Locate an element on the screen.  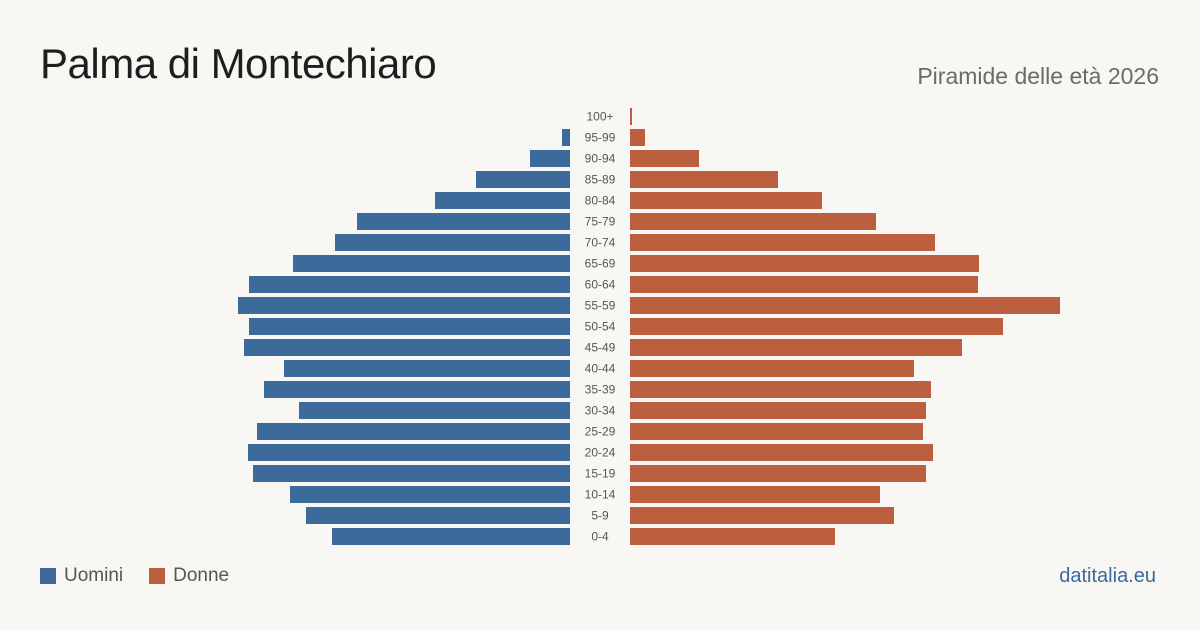
age-label-25-29: 25-29 is located at coordinates (600, 432).